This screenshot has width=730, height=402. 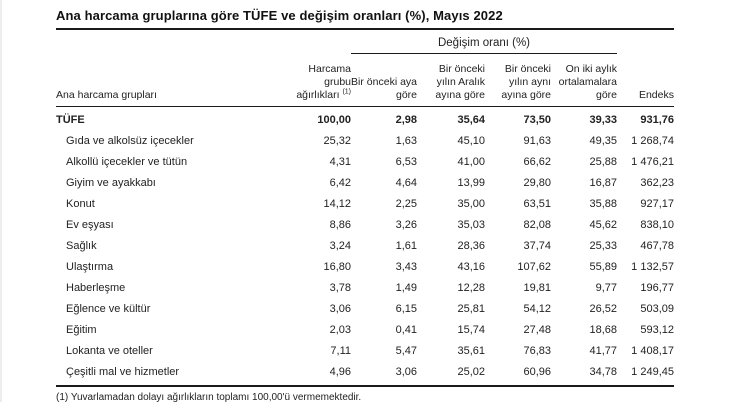 I want to click on column-header-weights: Harcama grubu ağırlıkları (1), so click(x=322, y=80).